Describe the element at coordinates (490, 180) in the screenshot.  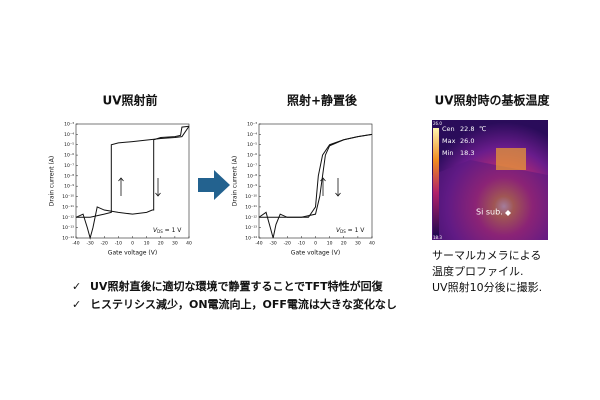
I see `thermal-image` at that location.